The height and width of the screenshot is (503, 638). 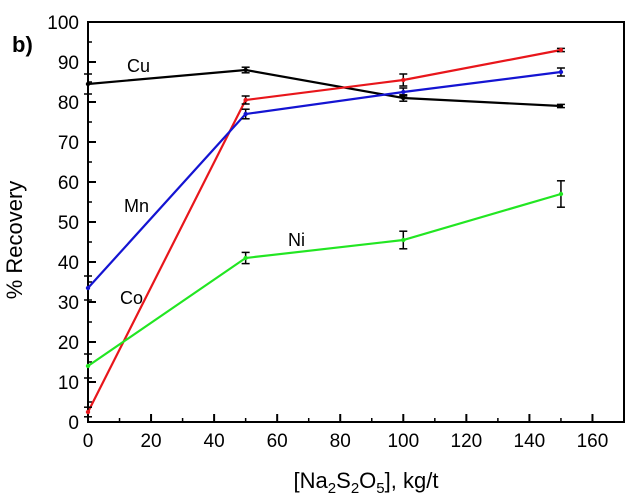 I want to click on x-tick-label: 60, so click(x=277, y=441).